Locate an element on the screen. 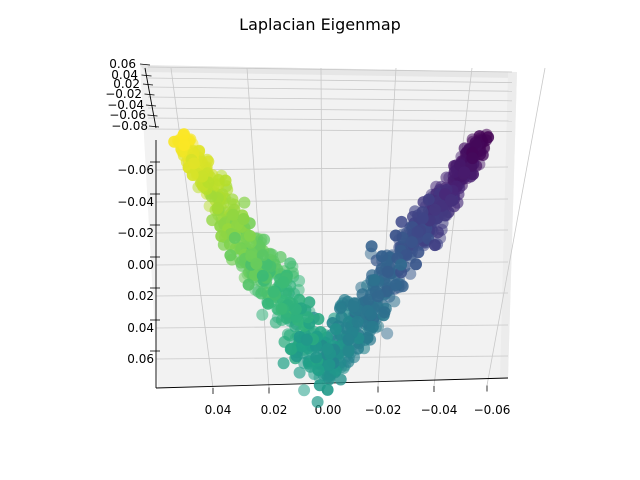 This screenshot has height=480, width=640. z-tick-label: 0.00 is located at coordinates (140, 265).